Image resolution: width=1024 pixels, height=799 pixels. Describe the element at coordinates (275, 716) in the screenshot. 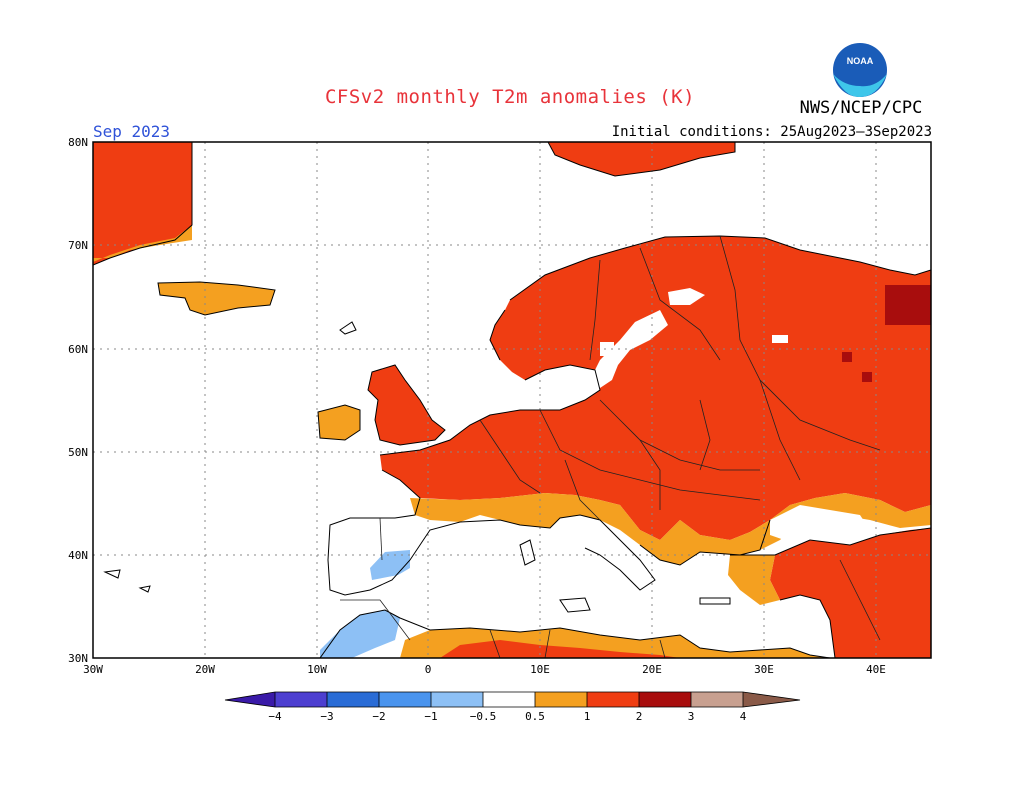

I see `colorbar-label-neg4: −4` at that location.